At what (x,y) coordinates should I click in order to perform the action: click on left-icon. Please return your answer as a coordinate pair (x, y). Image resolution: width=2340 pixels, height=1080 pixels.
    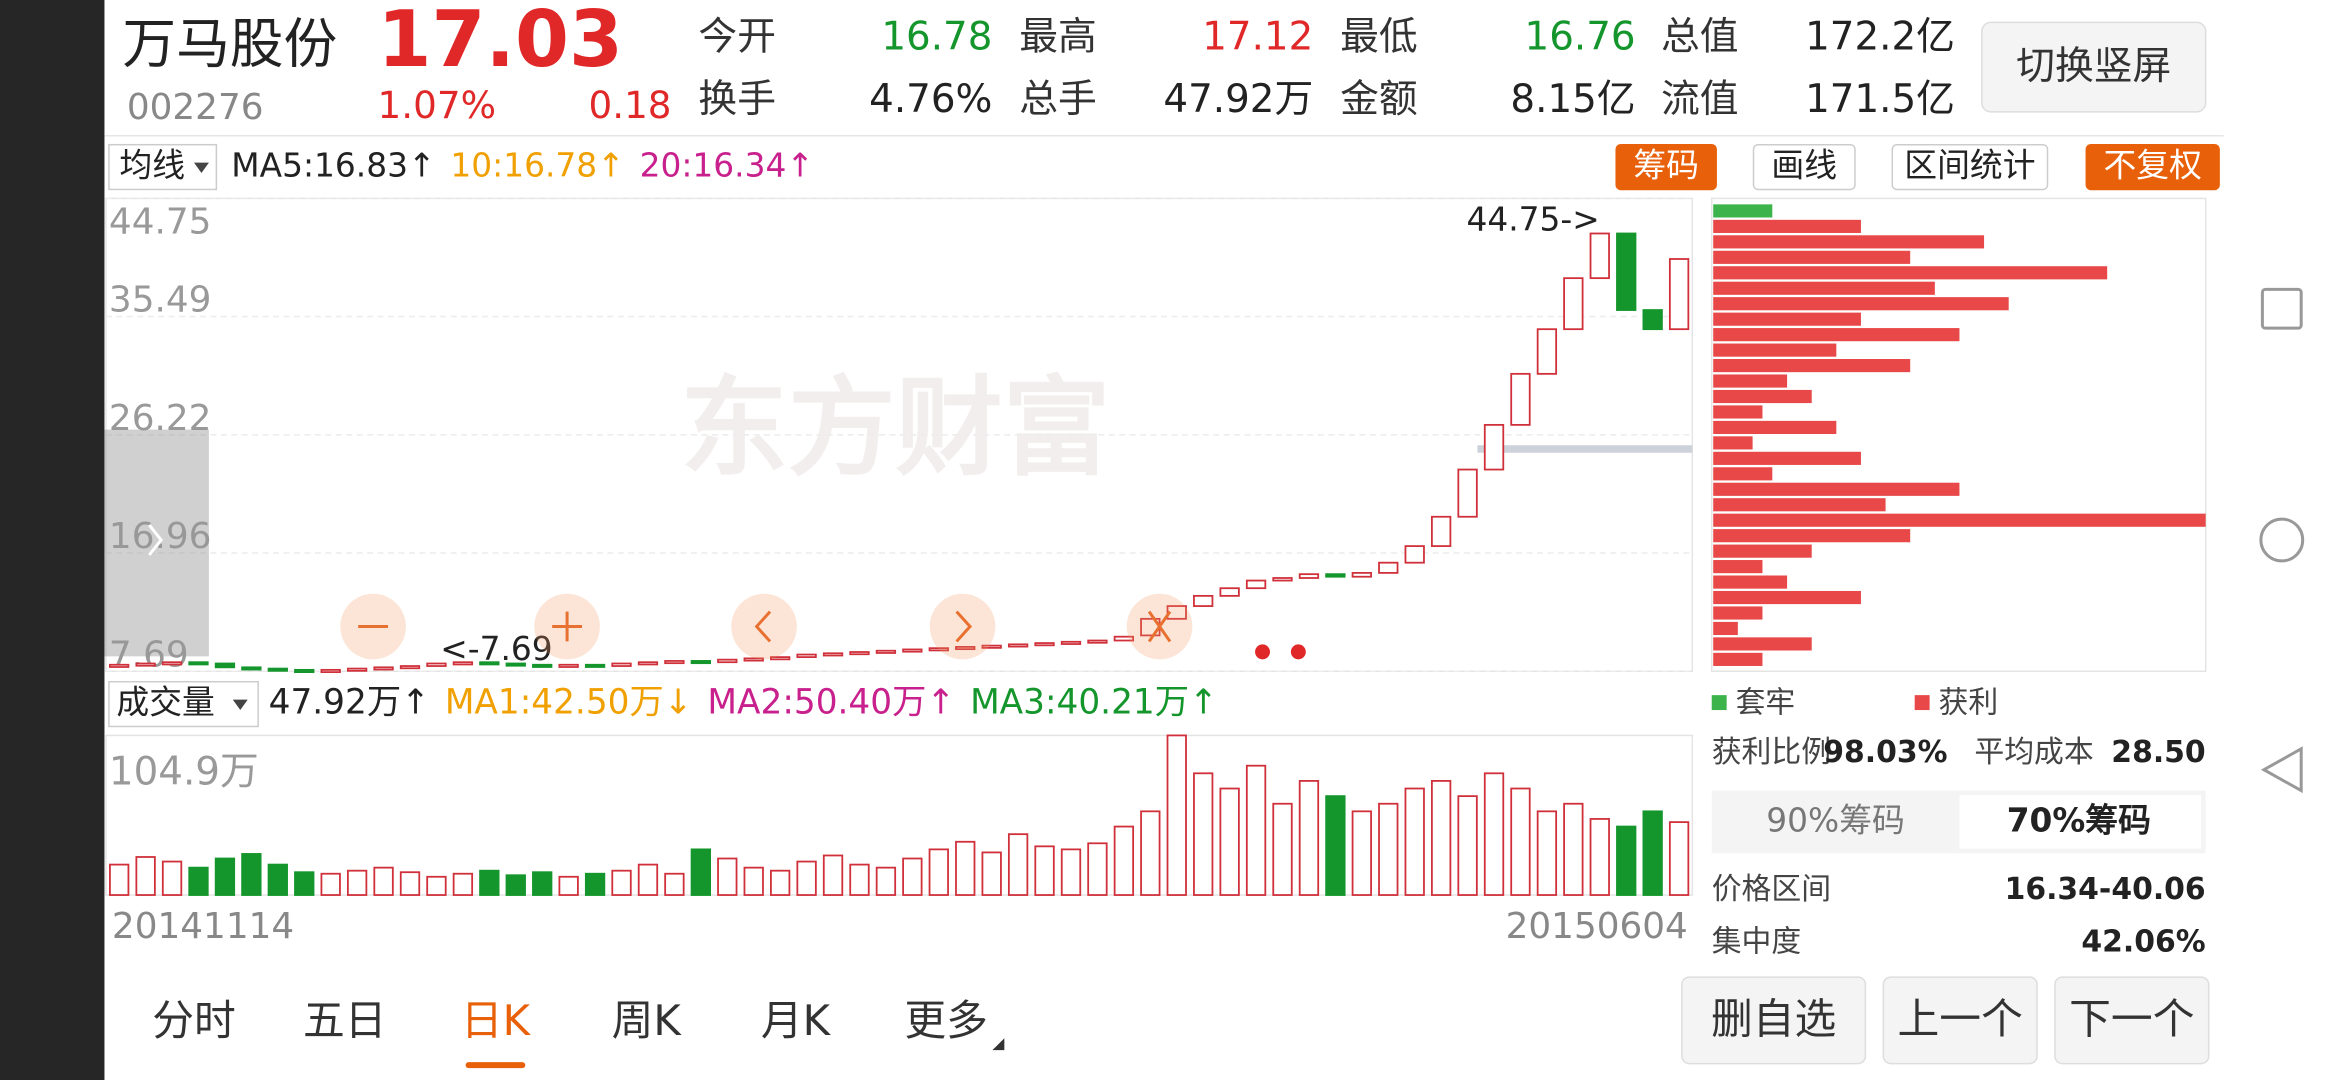
    Looking at the image, I should click on (763, 626).